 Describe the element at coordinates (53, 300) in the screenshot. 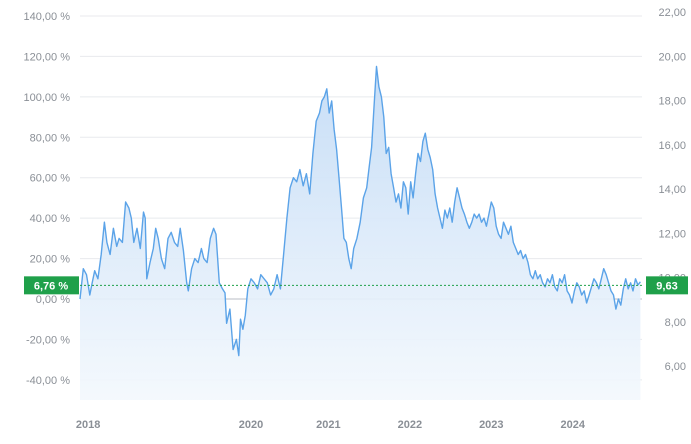

I see `left-y-tick-label: 0,00 %` at that location.